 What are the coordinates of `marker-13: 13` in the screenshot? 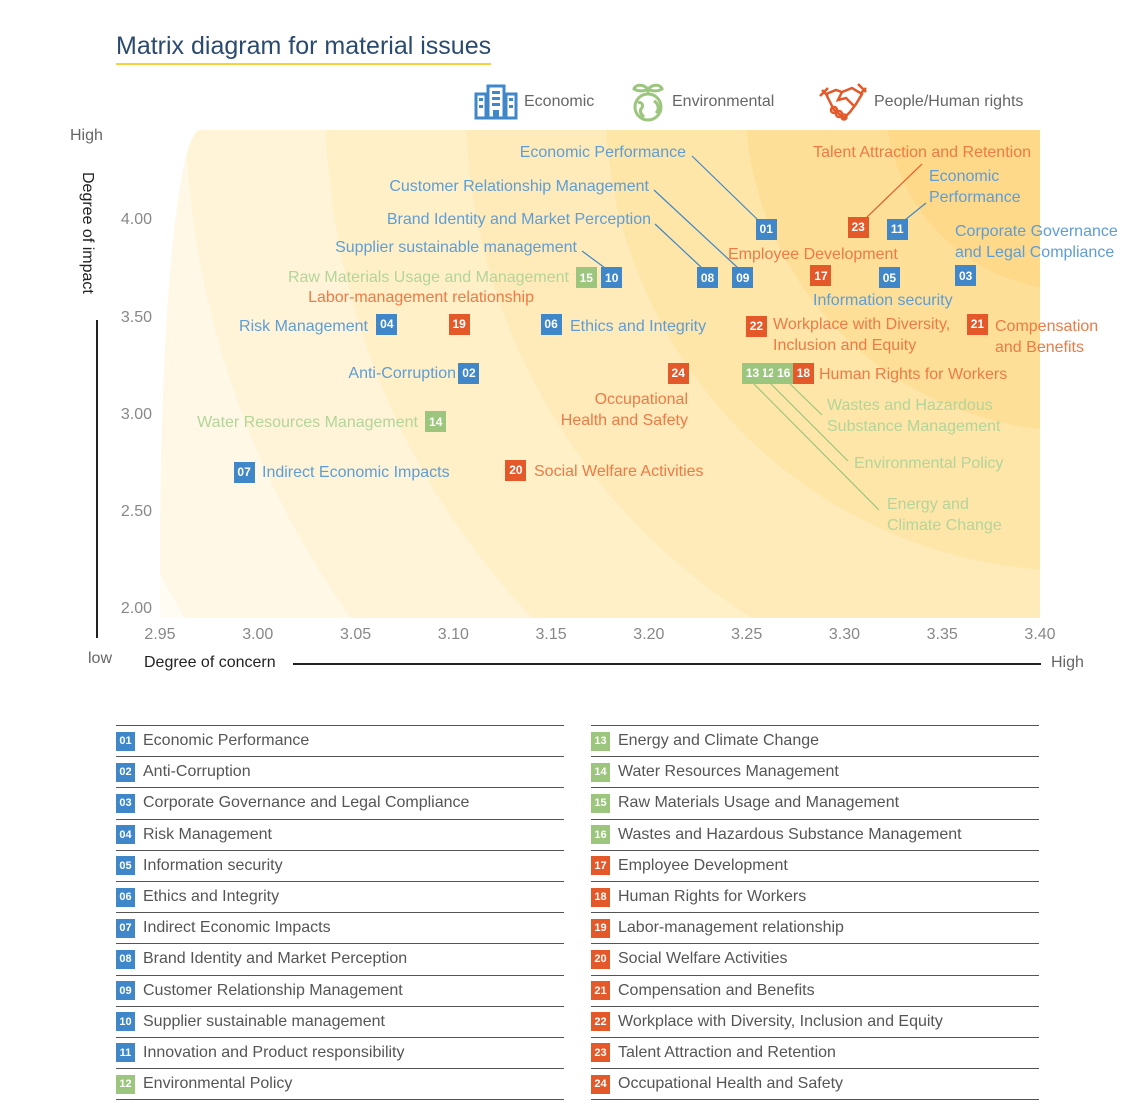 It's located at (753, 373).